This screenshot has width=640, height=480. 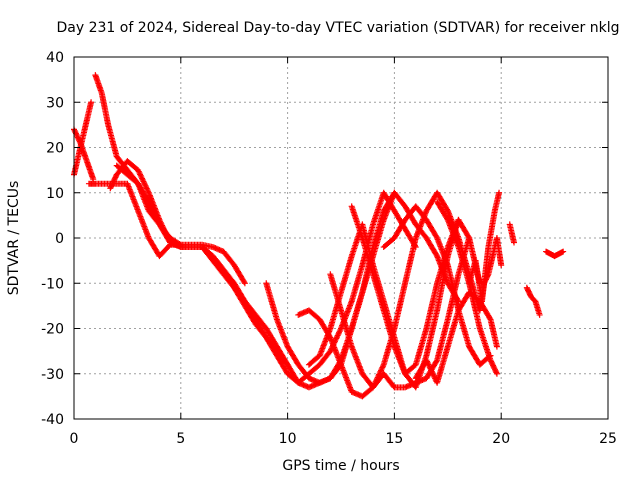 I want to click on series-s18, so click(x=512, y=233).